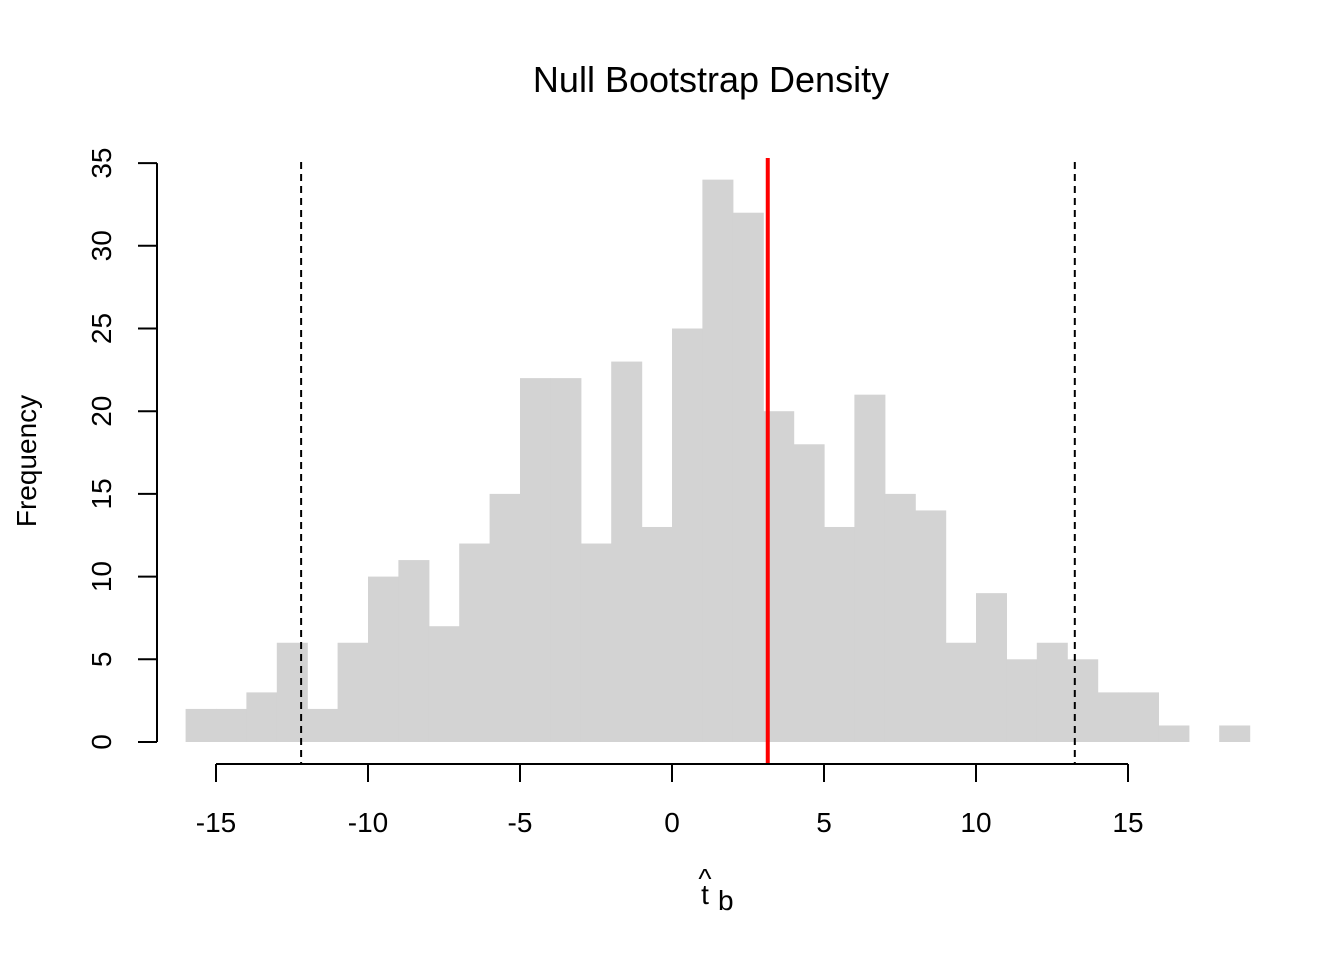  Describe the element at coordinates (715, 889) in the screenshot. I see `x-axis-label: ^ t b` at that location.